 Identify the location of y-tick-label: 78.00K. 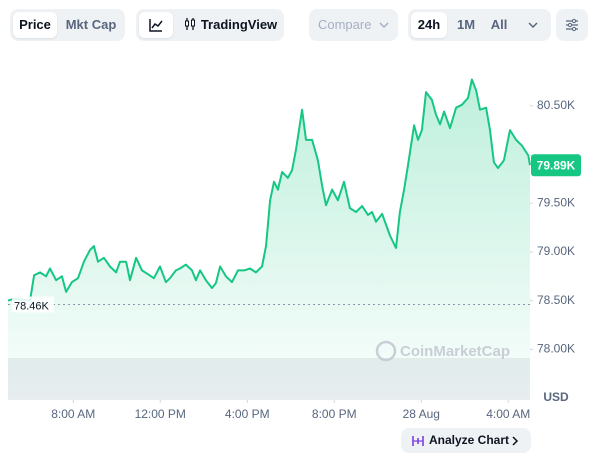
(556, 349).